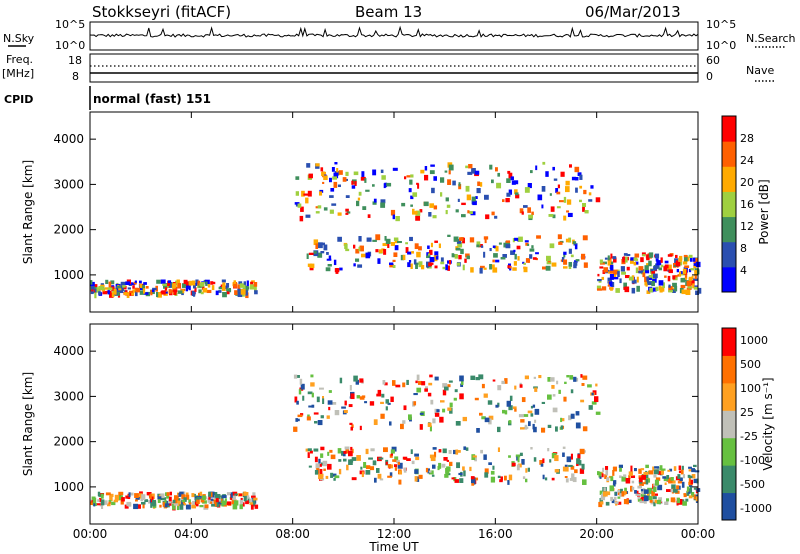  Describe the element at coordinates (747, 182) in the screenshot. I see `colorbar-tick-label: 20` at that location.